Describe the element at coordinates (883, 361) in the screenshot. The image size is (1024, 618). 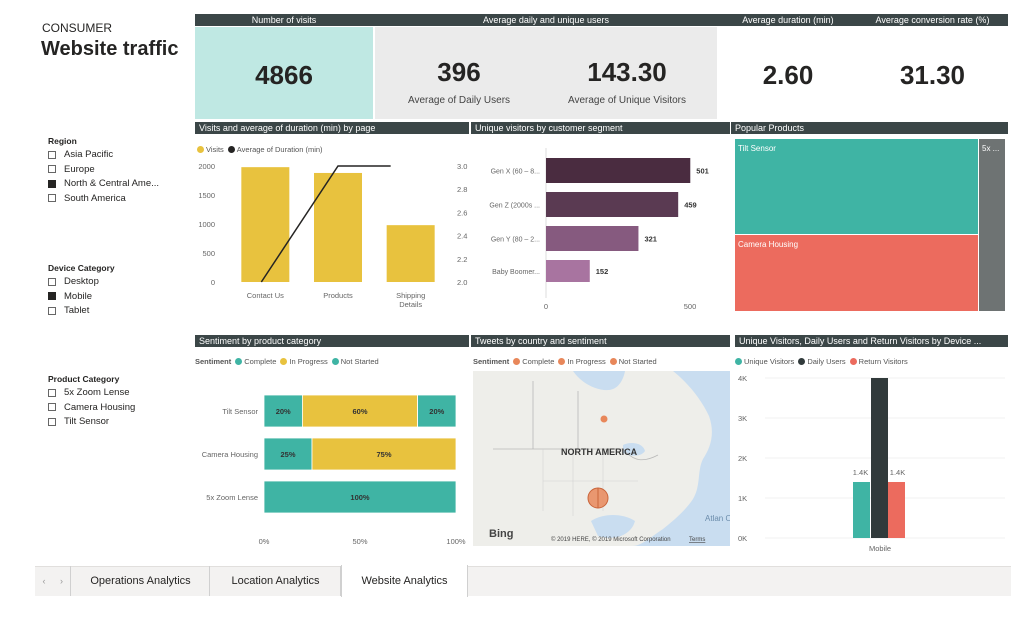
I see `legend-label-return-visitors: Return Visitors` at that location.